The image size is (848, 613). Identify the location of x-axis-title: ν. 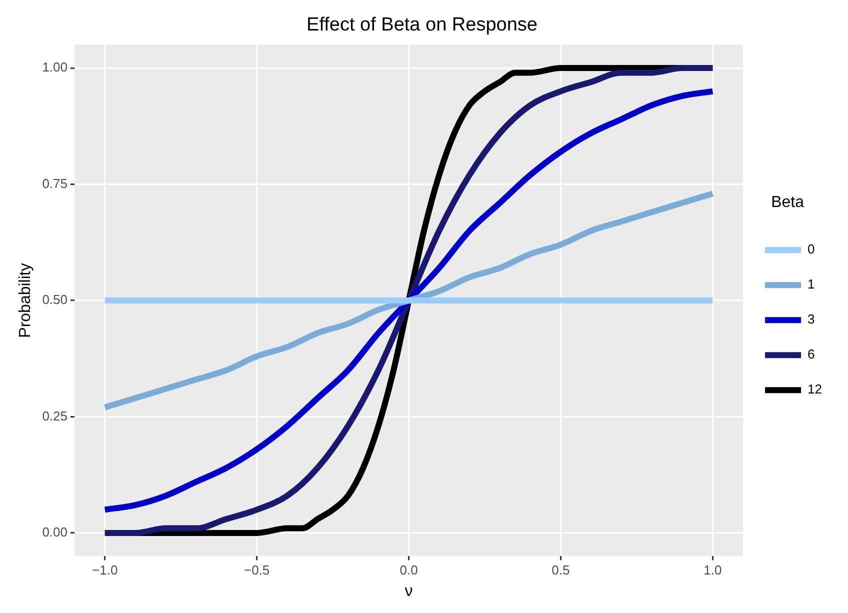
(408, 591).